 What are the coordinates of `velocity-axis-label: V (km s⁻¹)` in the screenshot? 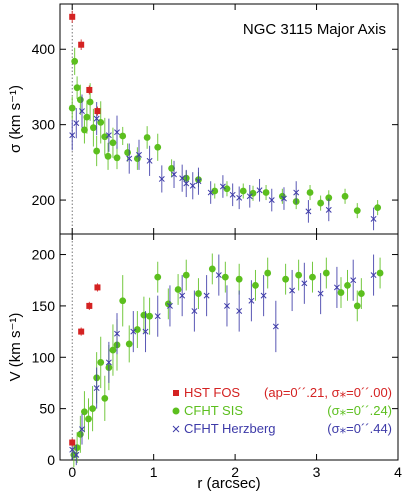 It's located at (15, 347).